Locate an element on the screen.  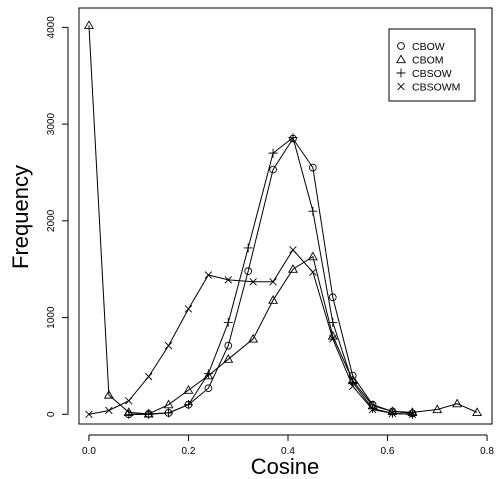
x-tick-label: 0.4 is located at coordinates (288, 451).